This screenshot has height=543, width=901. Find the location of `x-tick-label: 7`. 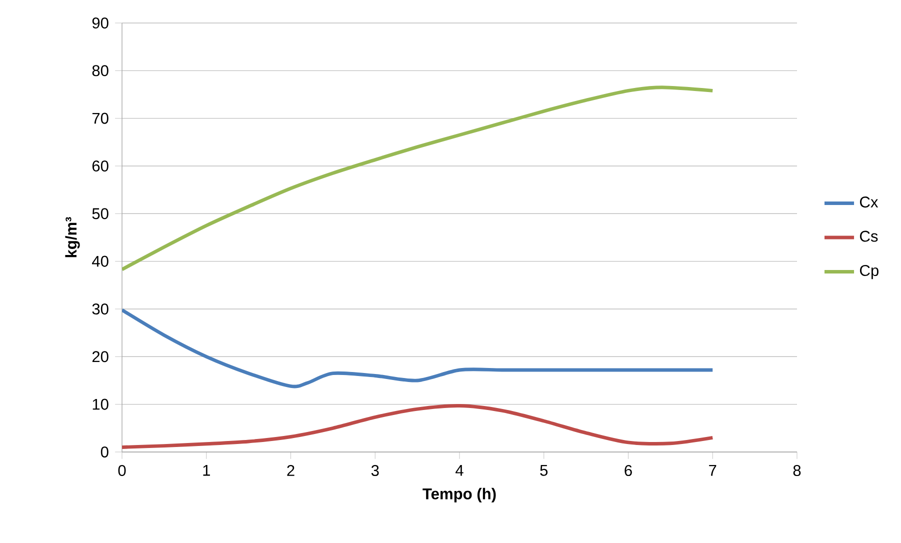

x-tick-label: 7 is located at coordinates (712, 470).